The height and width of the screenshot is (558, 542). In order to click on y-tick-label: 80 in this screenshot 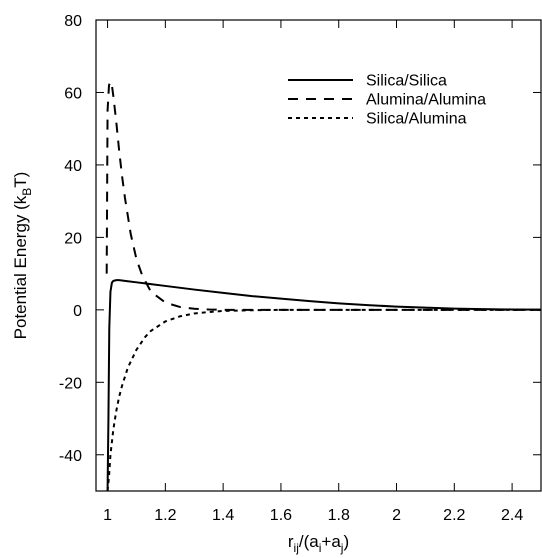, I will do `click(73, 21)`.